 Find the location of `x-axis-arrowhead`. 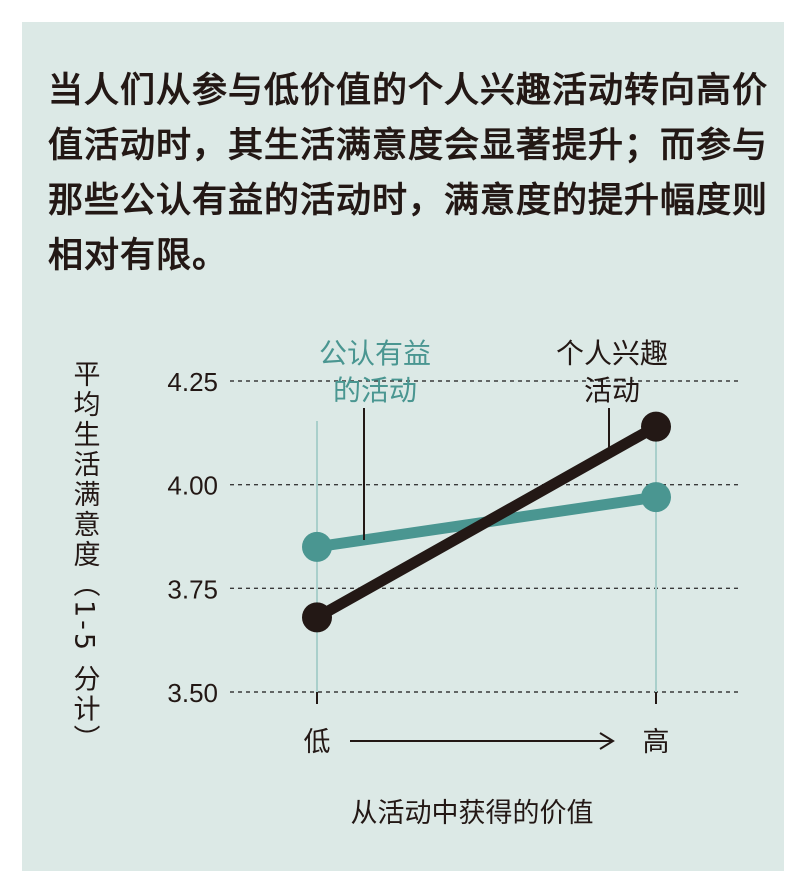

x-axis-arrowhead is located at coordinates (607, 741).